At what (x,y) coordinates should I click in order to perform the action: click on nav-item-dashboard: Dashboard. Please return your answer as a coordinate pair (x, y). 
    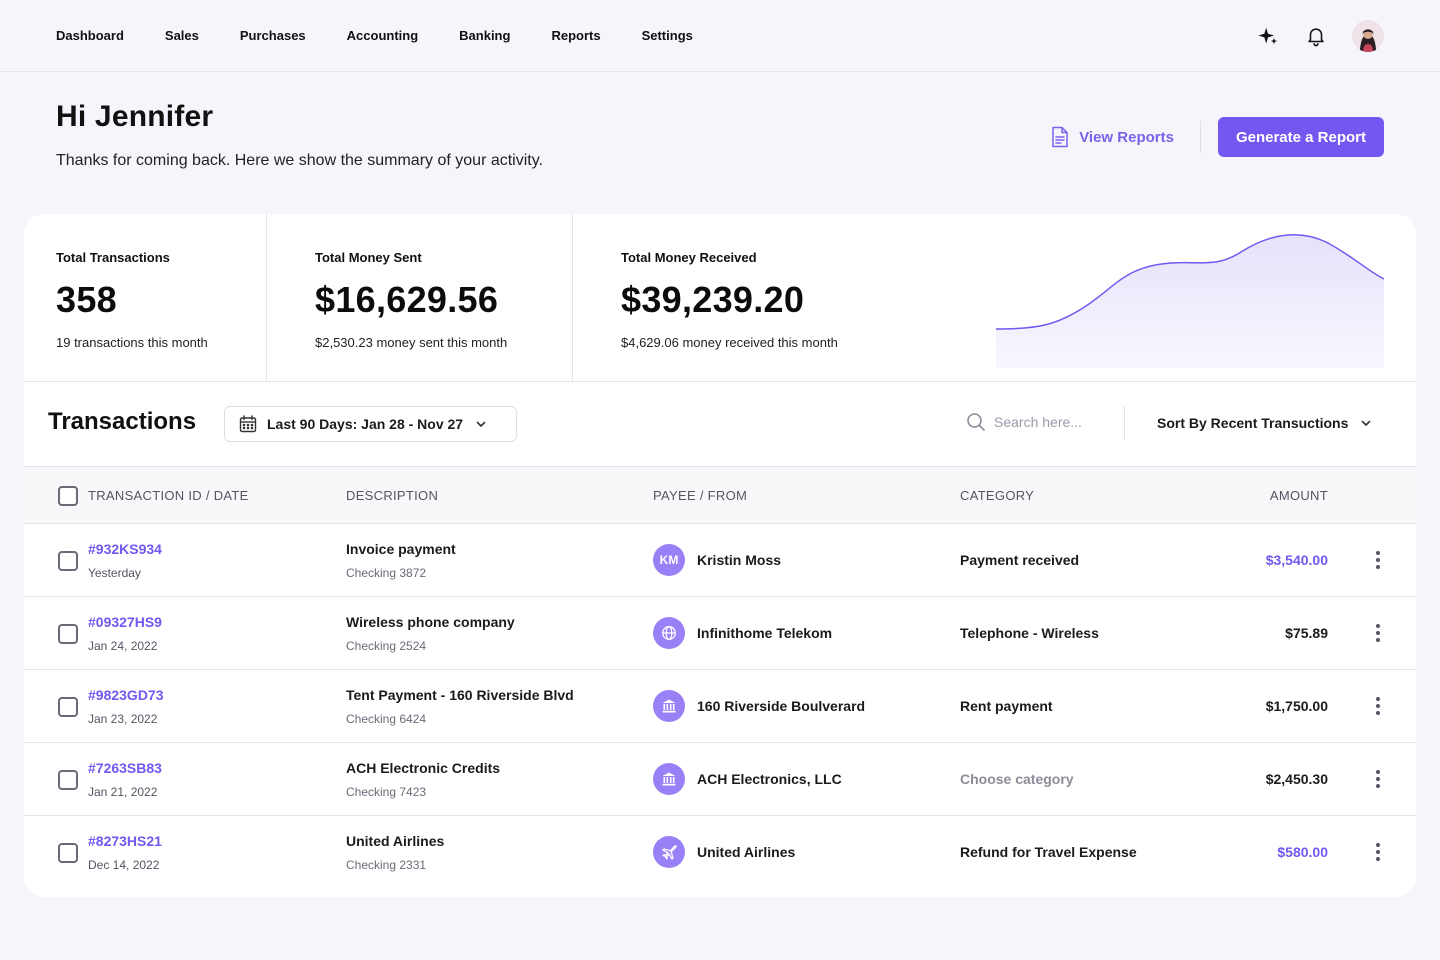
    Looking at the image, I should click on (90, 35).